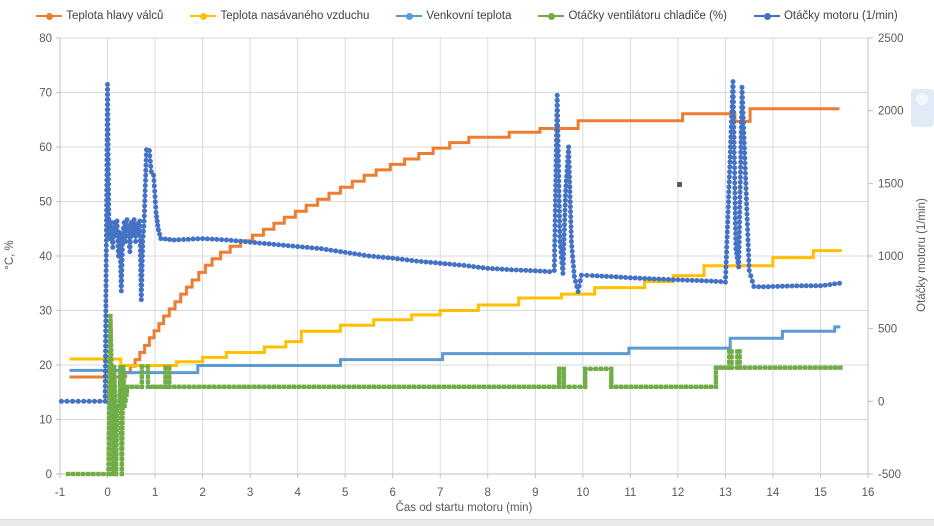  Describe the element at coordinates (297, 493) in the screenshot. I see `x-tick-label: 4` at that location.